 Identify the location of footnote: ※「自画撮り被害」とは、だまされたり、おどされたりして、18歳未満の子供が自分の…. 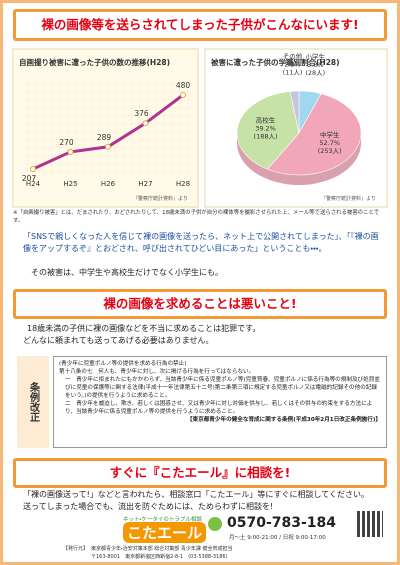
(196, 217).